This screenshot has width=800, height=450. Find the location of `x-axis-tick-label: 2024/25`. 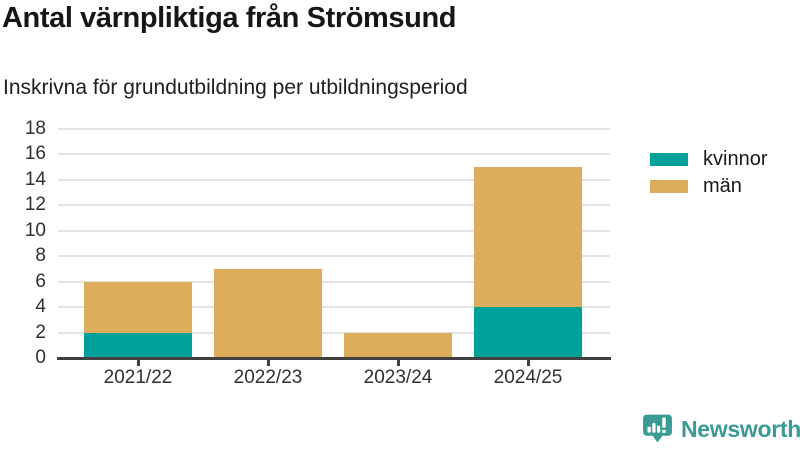

x-axis-tick-label: 2024/25 is located at coordinates (528, 377).